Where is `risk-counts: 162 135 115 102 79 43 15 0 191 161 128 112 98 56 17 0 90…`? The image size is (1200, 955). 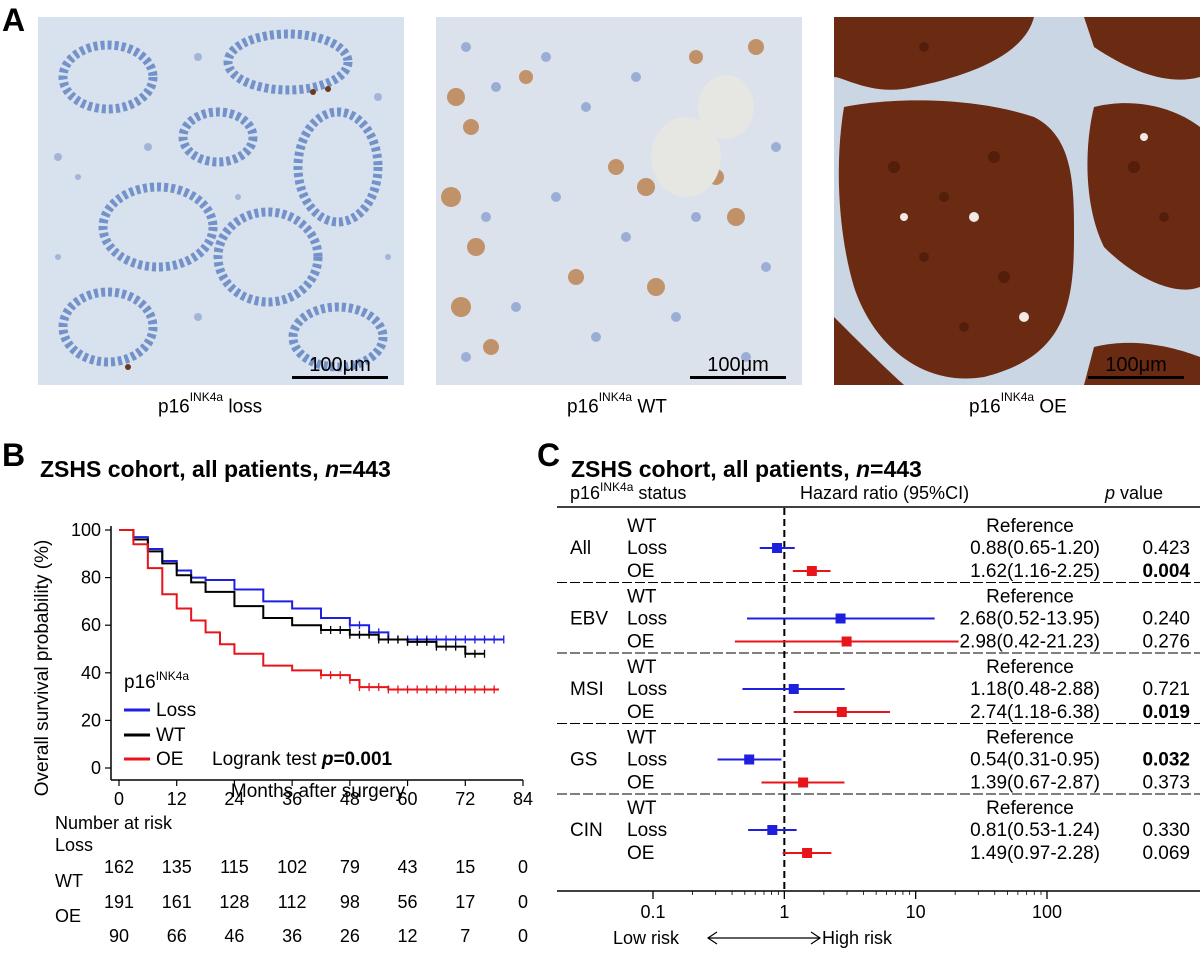 risk-counts: 162 135 115 102 79 43 15 0 191 161 128 112 98 56 17 0 90… is located at coordinates (316, 901).